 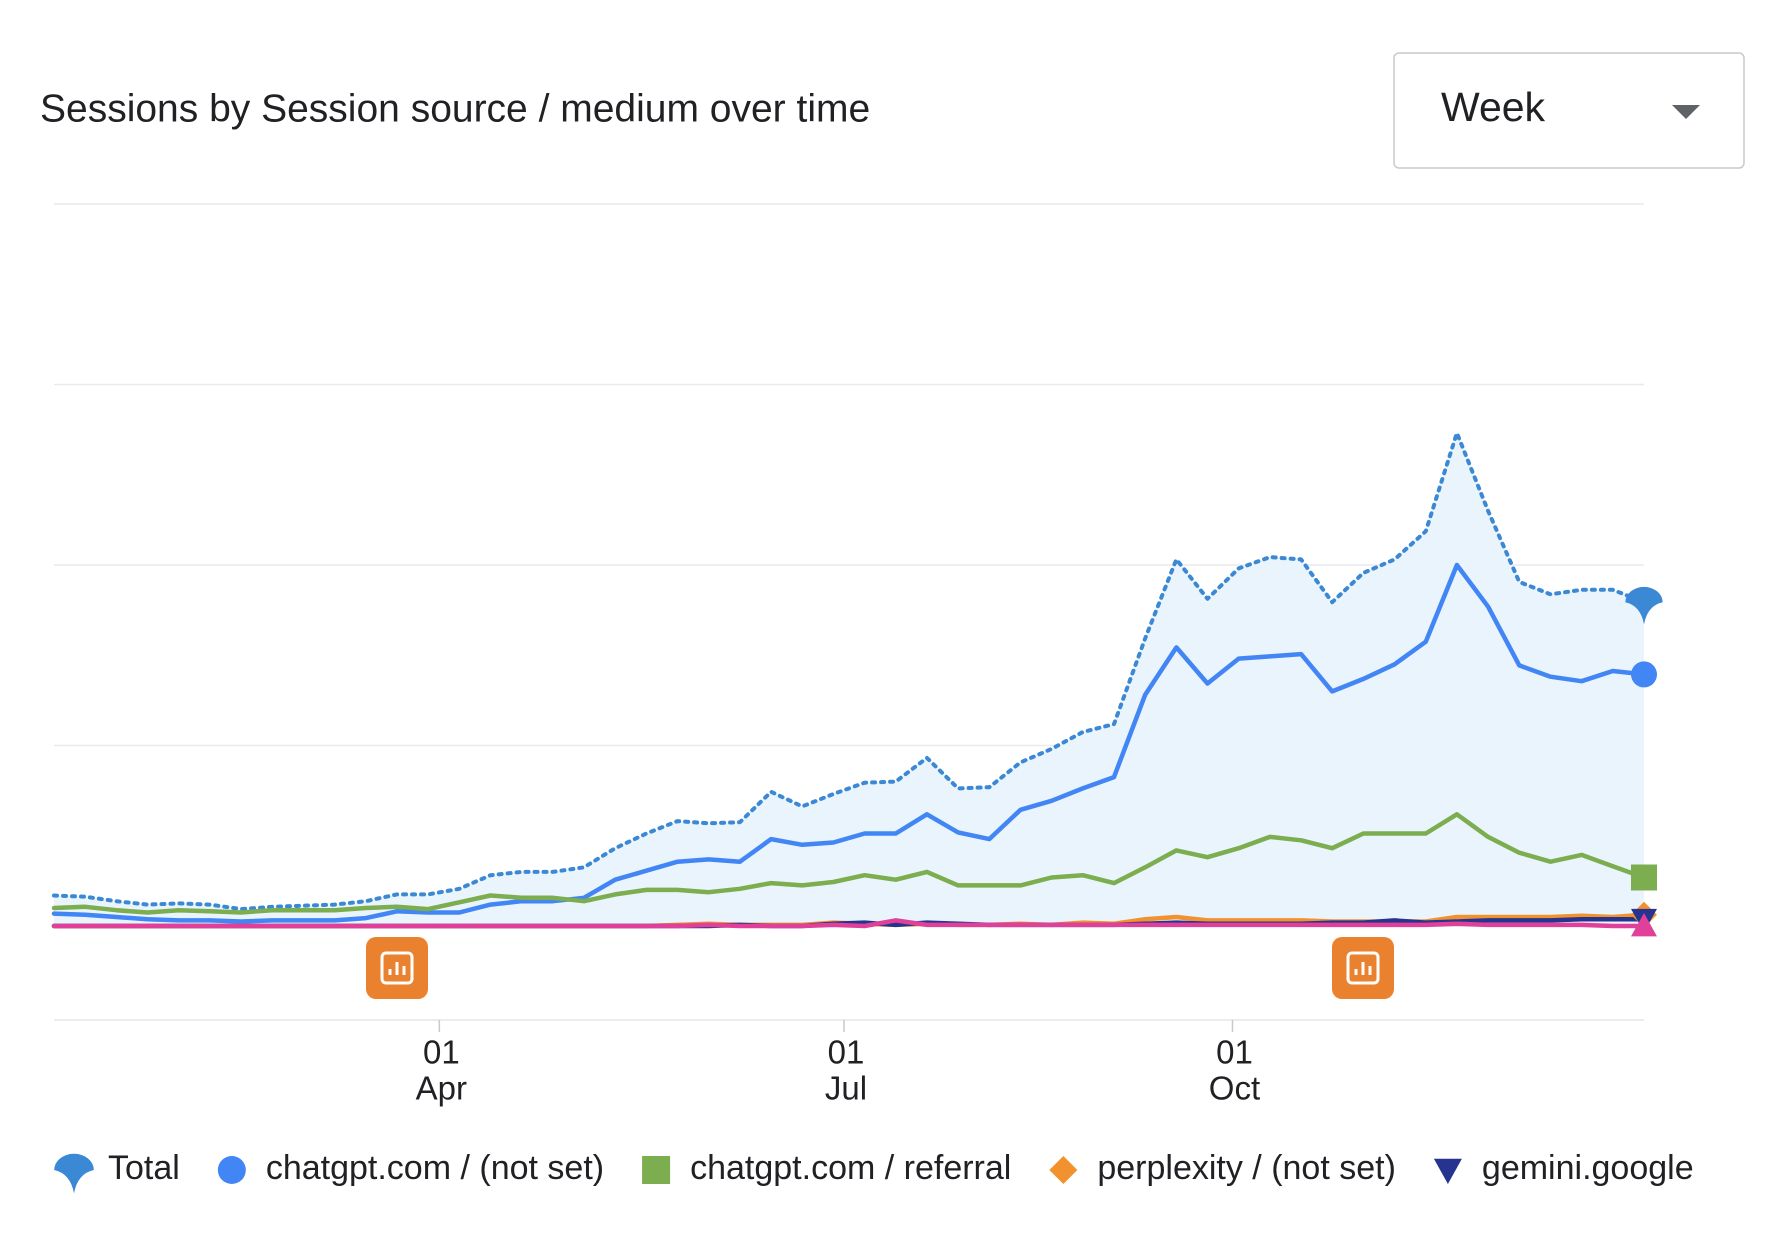 I want to click on granularity-dropdown: Week, so click(x=1569, y=110).